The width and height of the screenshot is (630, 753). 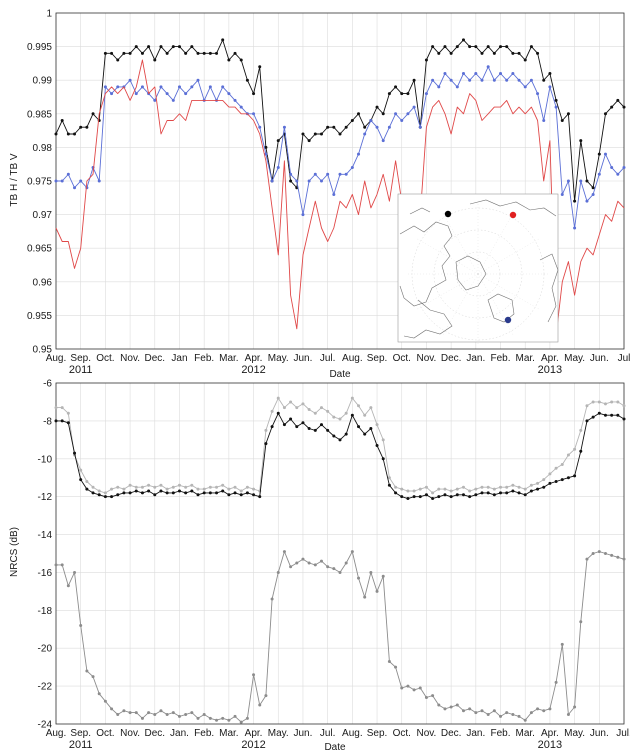 I want to click on bottom-y-tick-label: -6, so click(x=47, y=384).